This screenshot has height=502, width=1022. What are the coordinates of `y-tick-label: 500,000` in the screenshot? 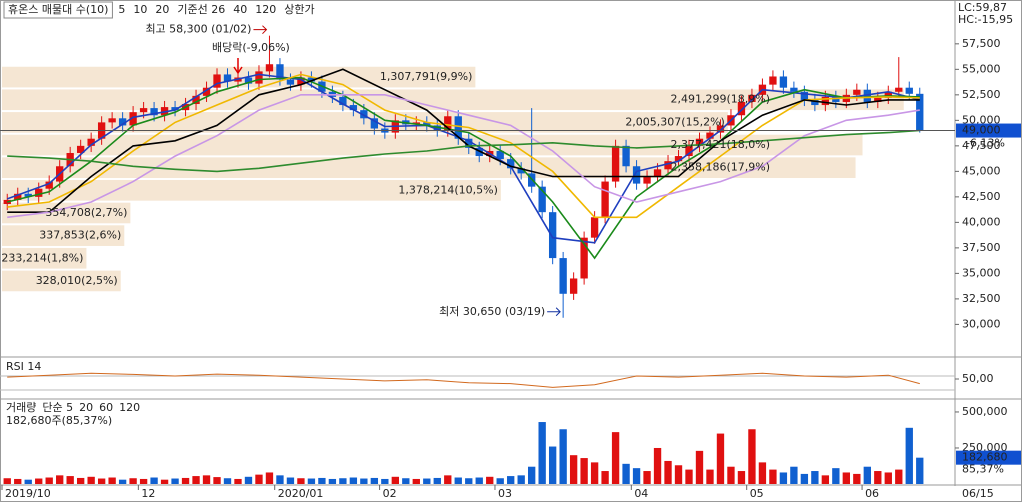 It's located at (985, 411).